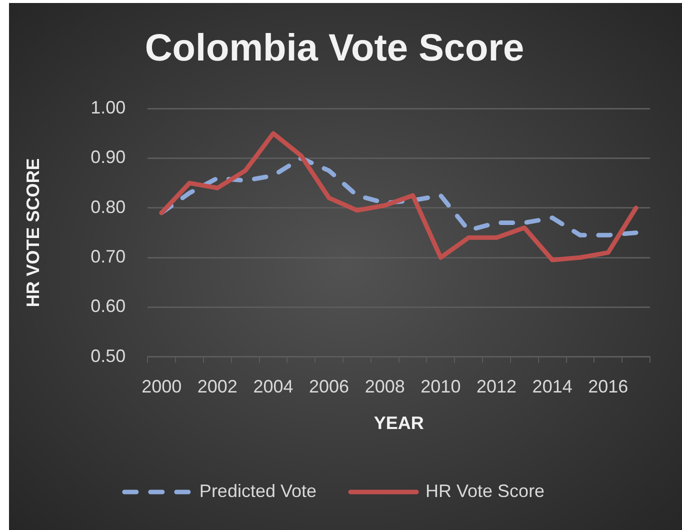 The image size is (682, 530). What do you see at coordinates (108, 206) in the screenshot?
I see `y-tick-label: 0.80` at bounding box center [108, 206].